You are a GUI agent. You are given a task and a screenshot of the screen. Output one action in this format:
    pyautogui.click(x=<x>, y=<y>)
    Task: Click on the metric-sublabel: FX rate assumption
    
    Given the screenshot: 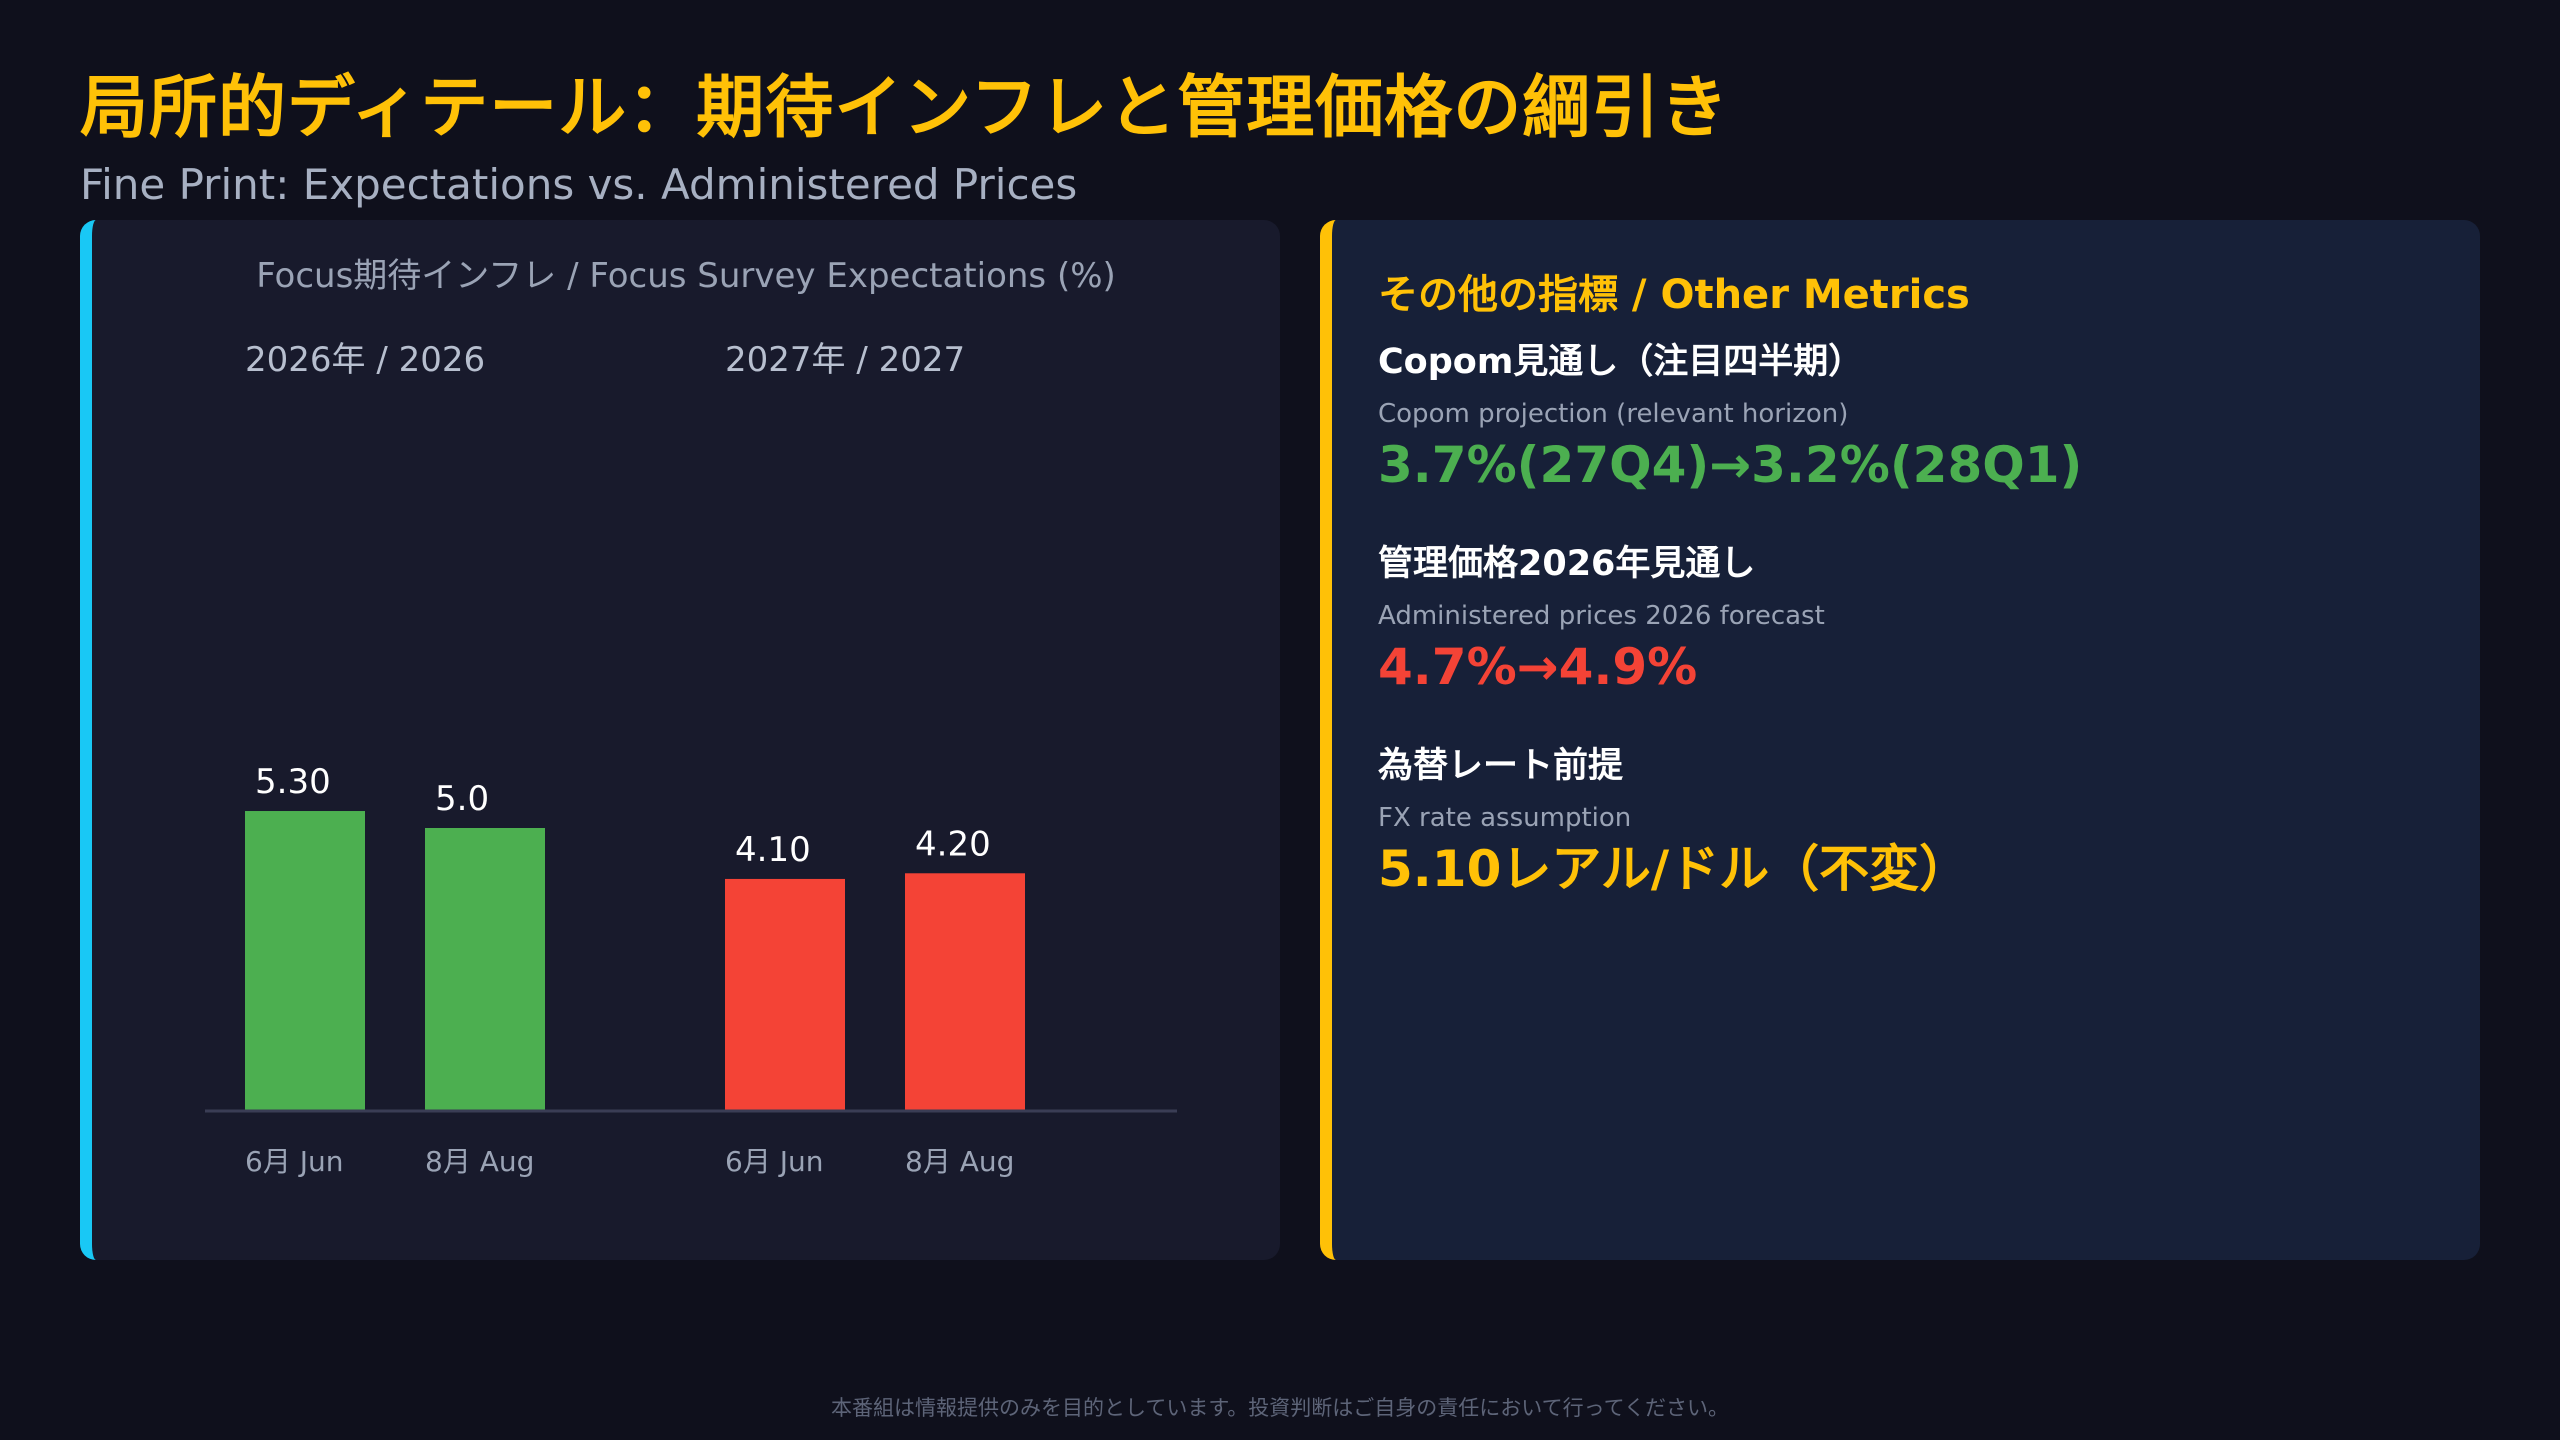 What is the action you would take?
    pyautogui.click(x=1505, y=818)
    